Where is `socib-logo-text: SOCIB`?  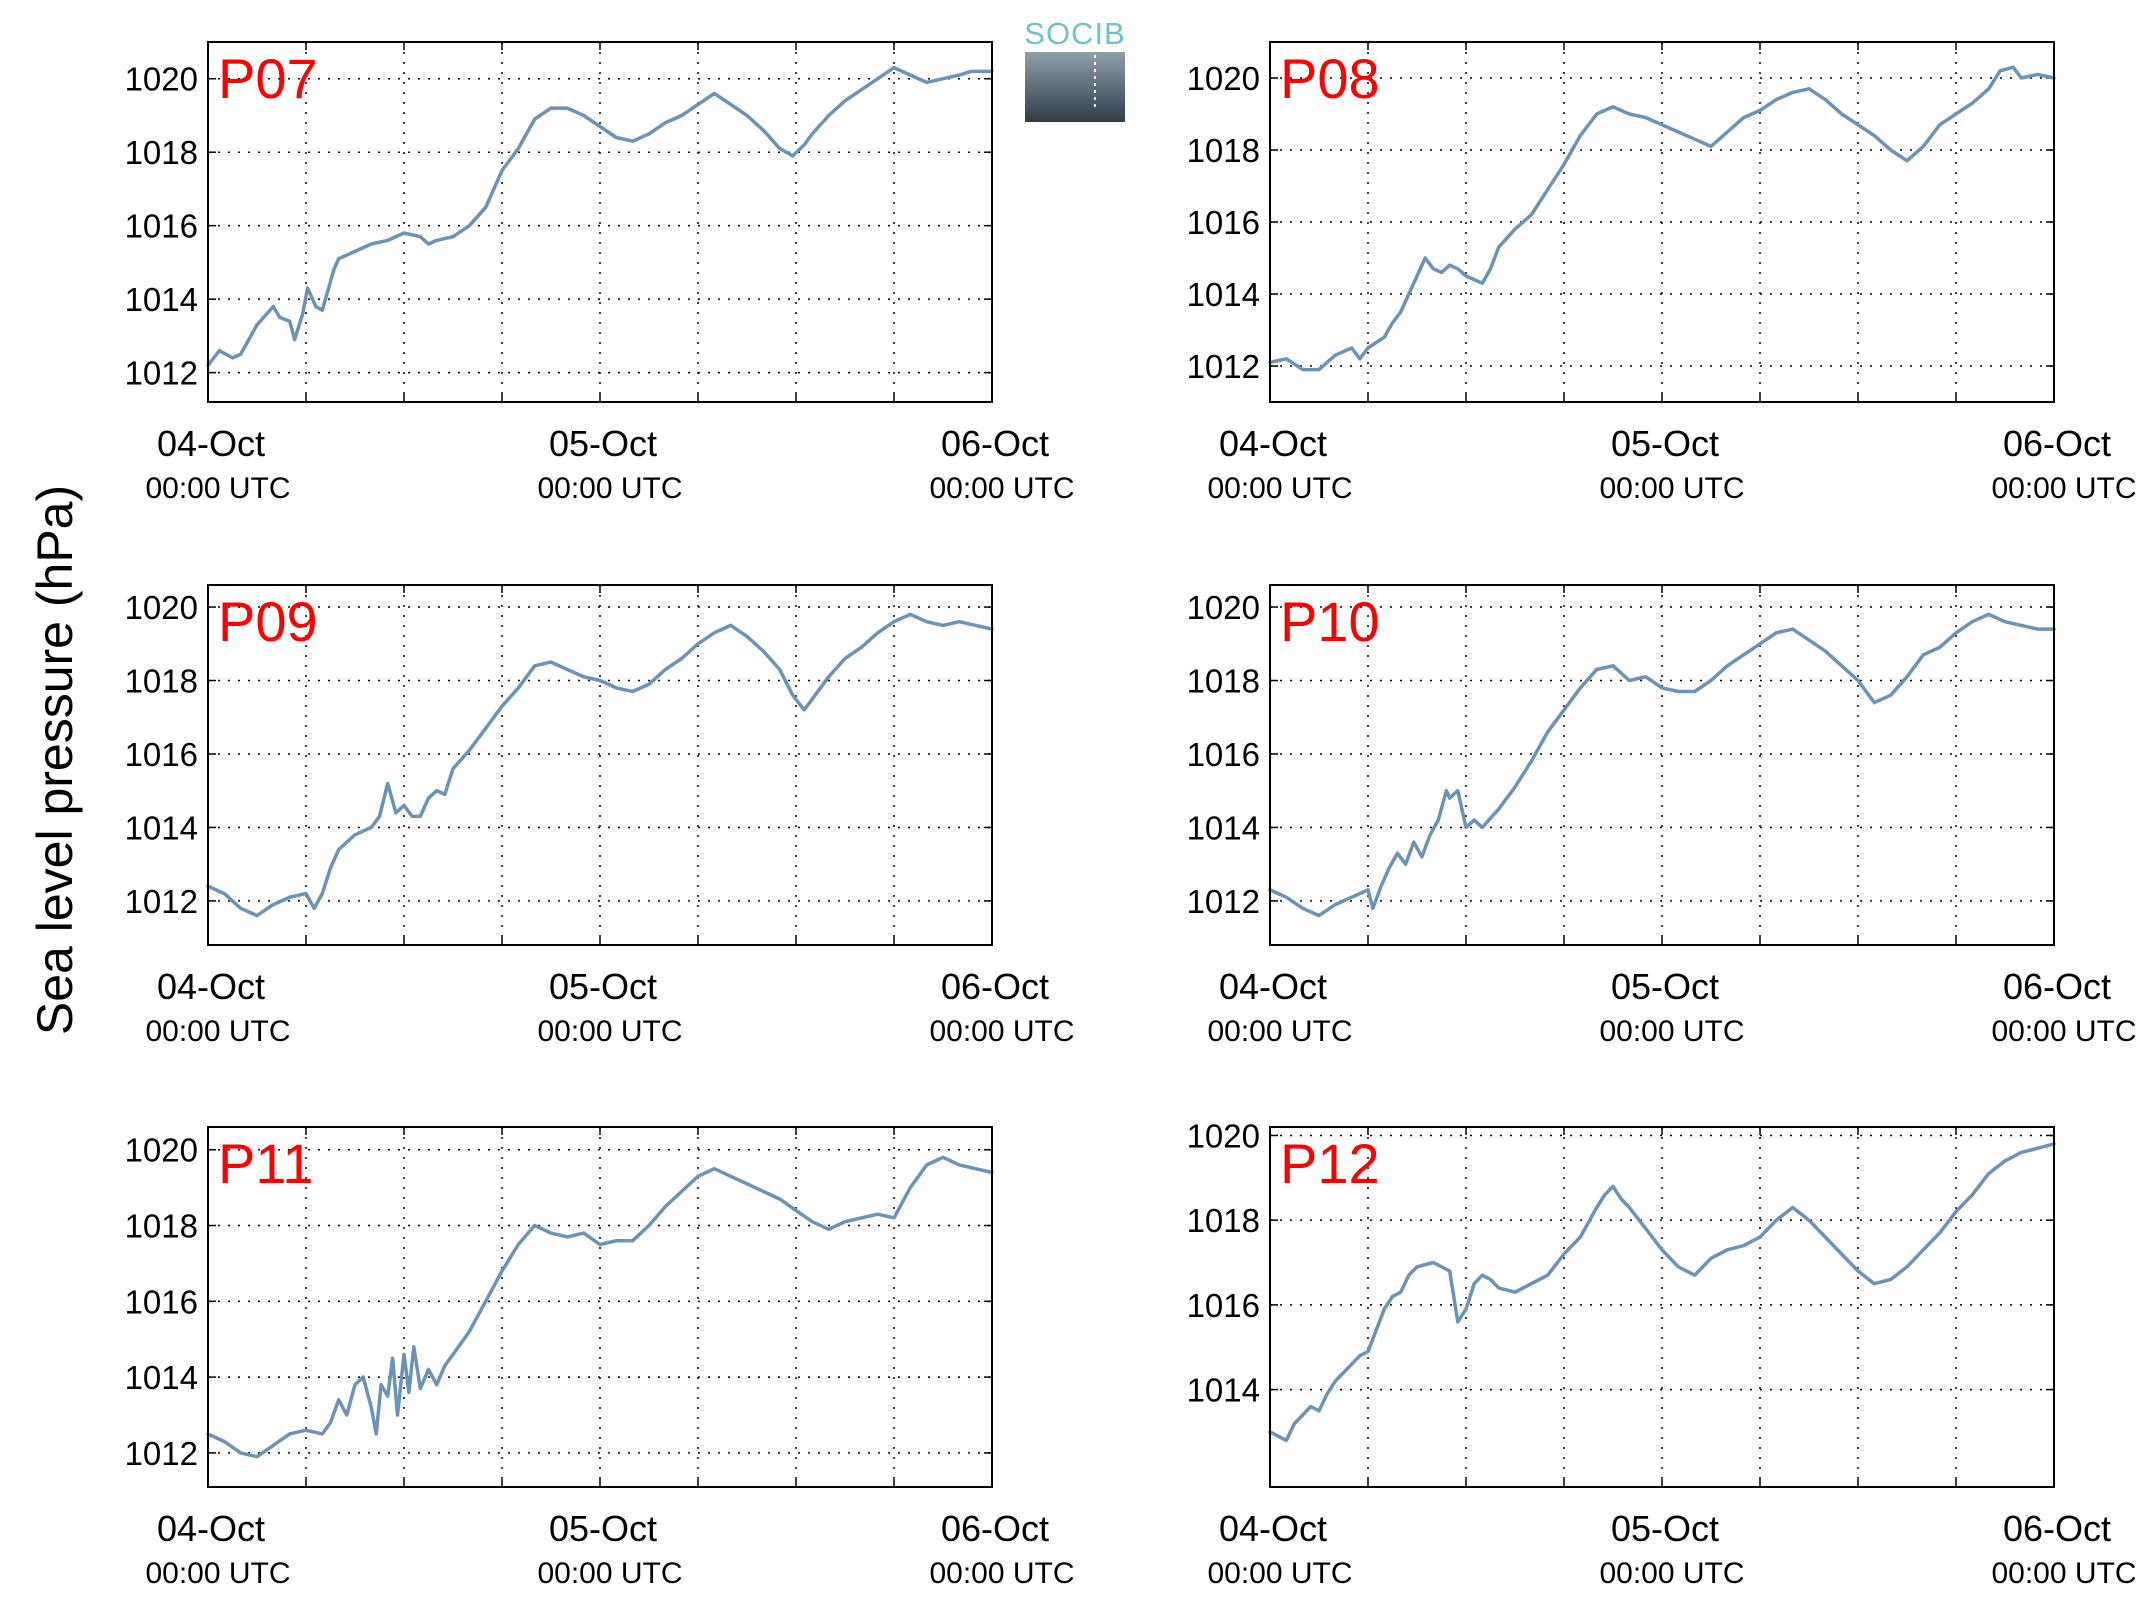 socib-logo-text: SOCIB is located at coordinates (1074, 33).